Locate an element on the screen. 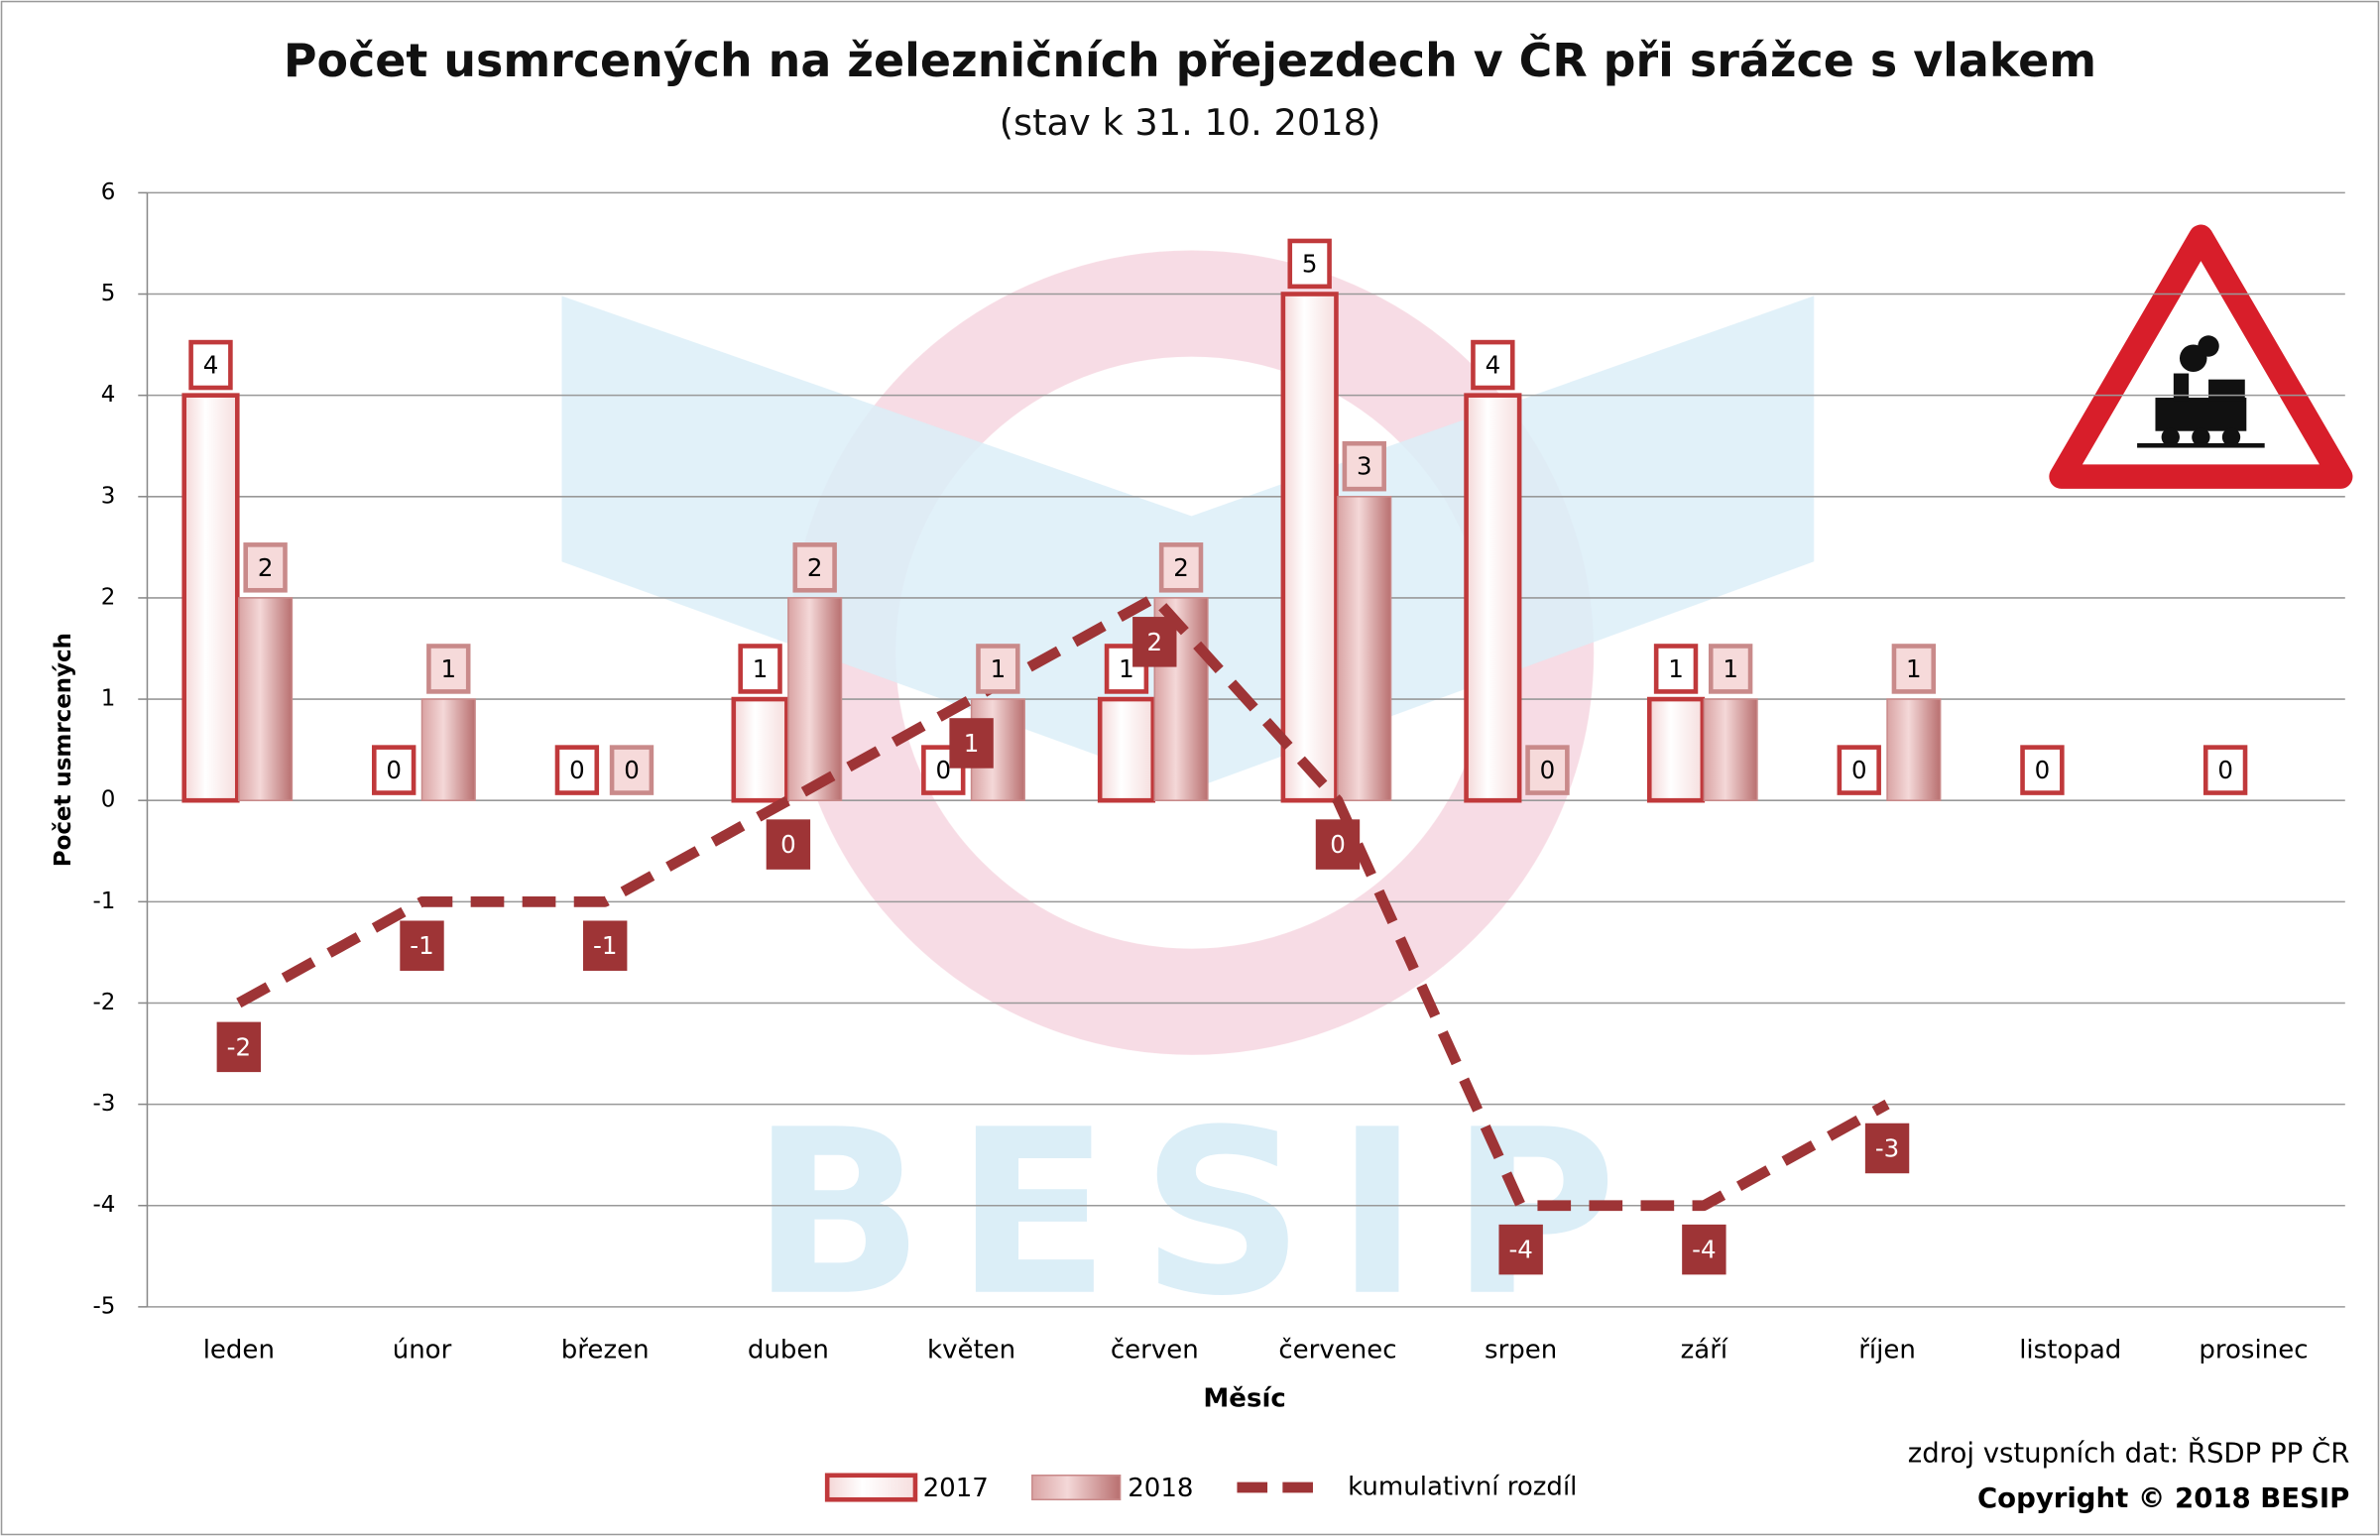 This screenshot has height=1540, width=2380. x-tick-label: leden is located at coordinates (239, 1350).